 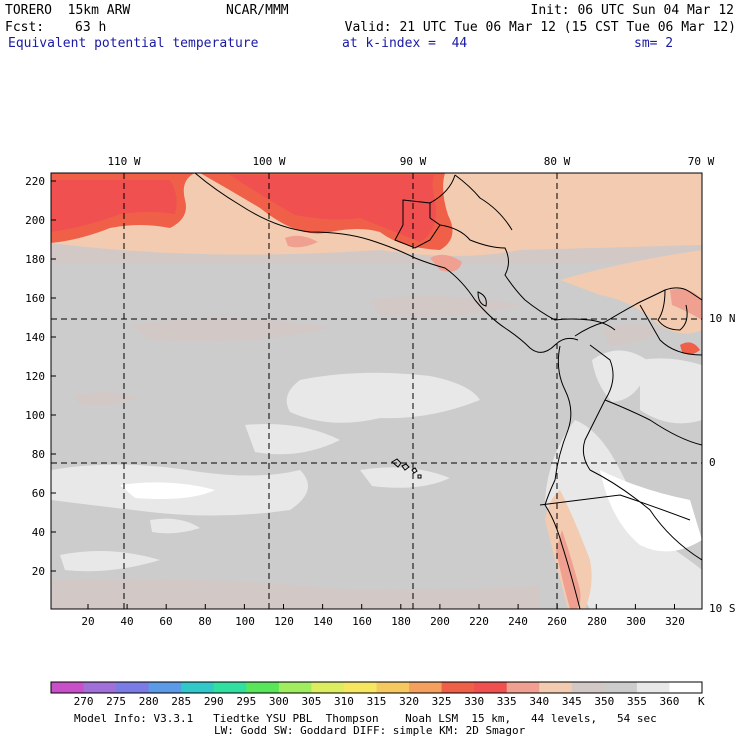 I want to click on field-name: Equivalent potential temperature, so click(x=133, y=43).